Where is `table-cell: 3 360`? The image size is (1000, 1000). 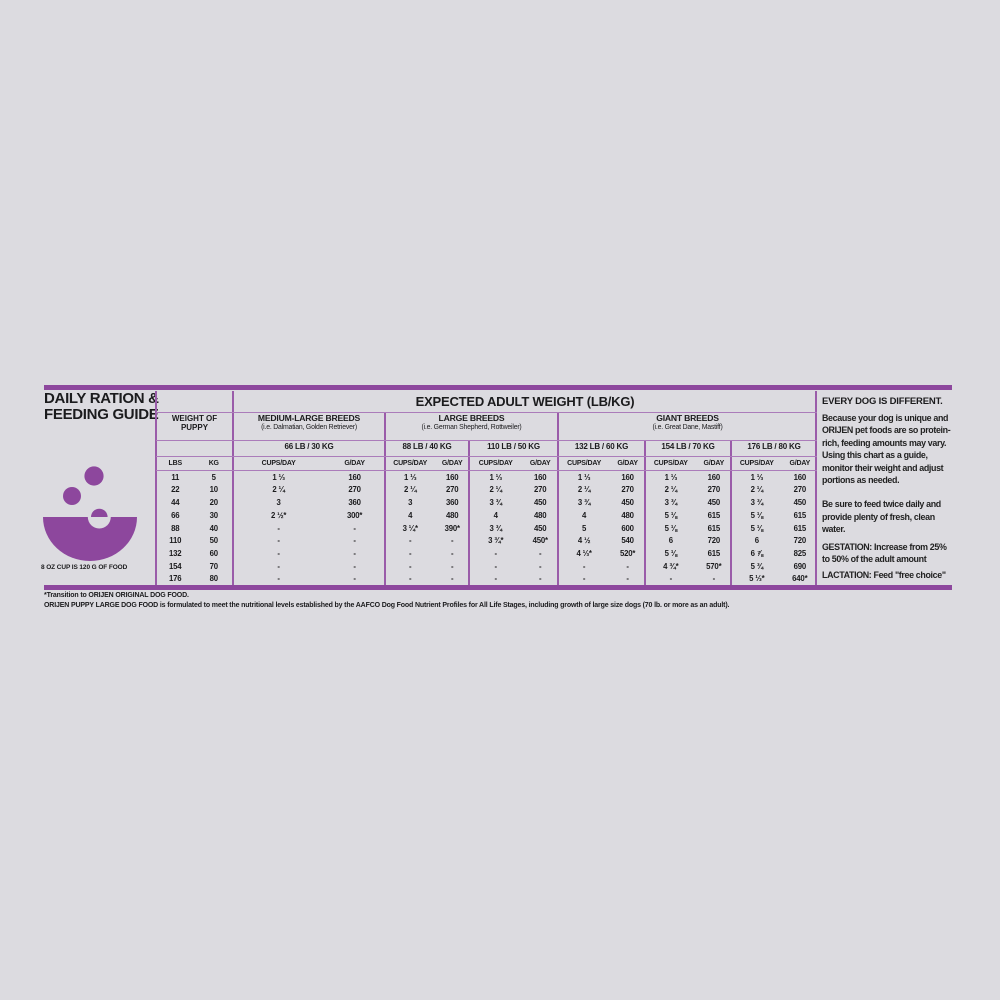
table-cell: 3 360 is located at coordinates (309, 502).